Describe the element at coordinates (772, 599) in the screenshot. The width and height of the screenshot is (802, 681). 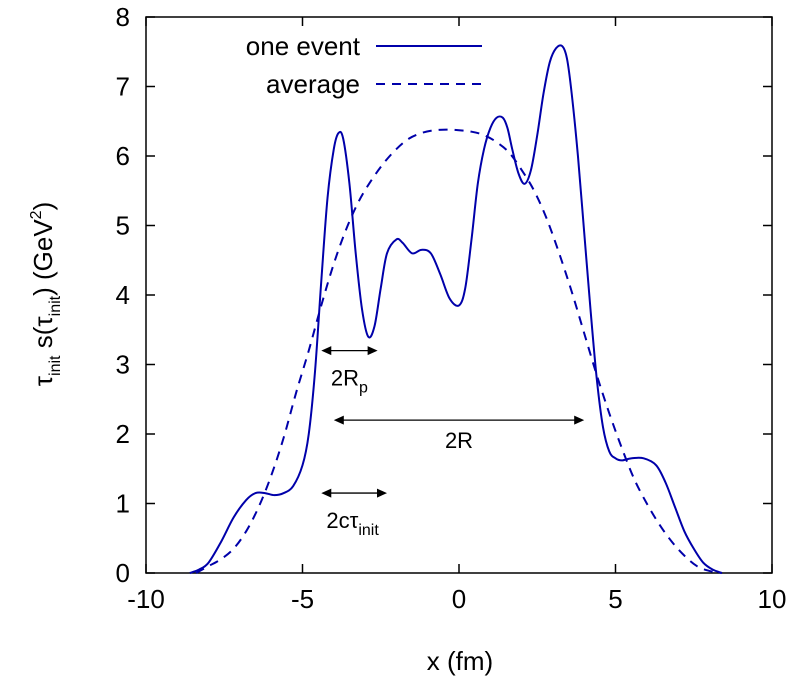
I see `x-tick-label: 10` at that location.